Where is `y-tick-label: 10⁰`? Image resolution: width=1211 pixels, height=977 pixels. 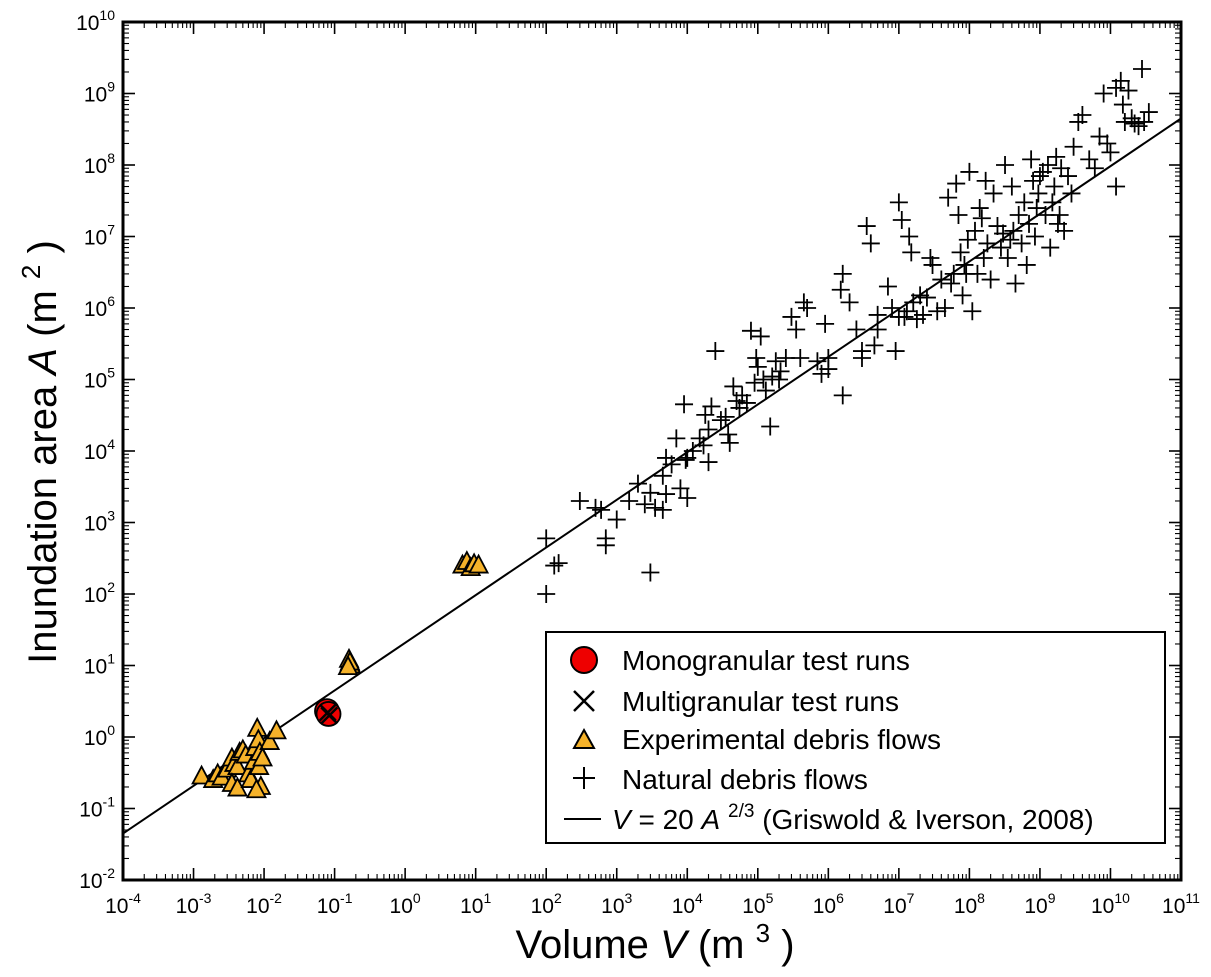 y-tick-label: 10⁰ is located at coordinates (99, 736).